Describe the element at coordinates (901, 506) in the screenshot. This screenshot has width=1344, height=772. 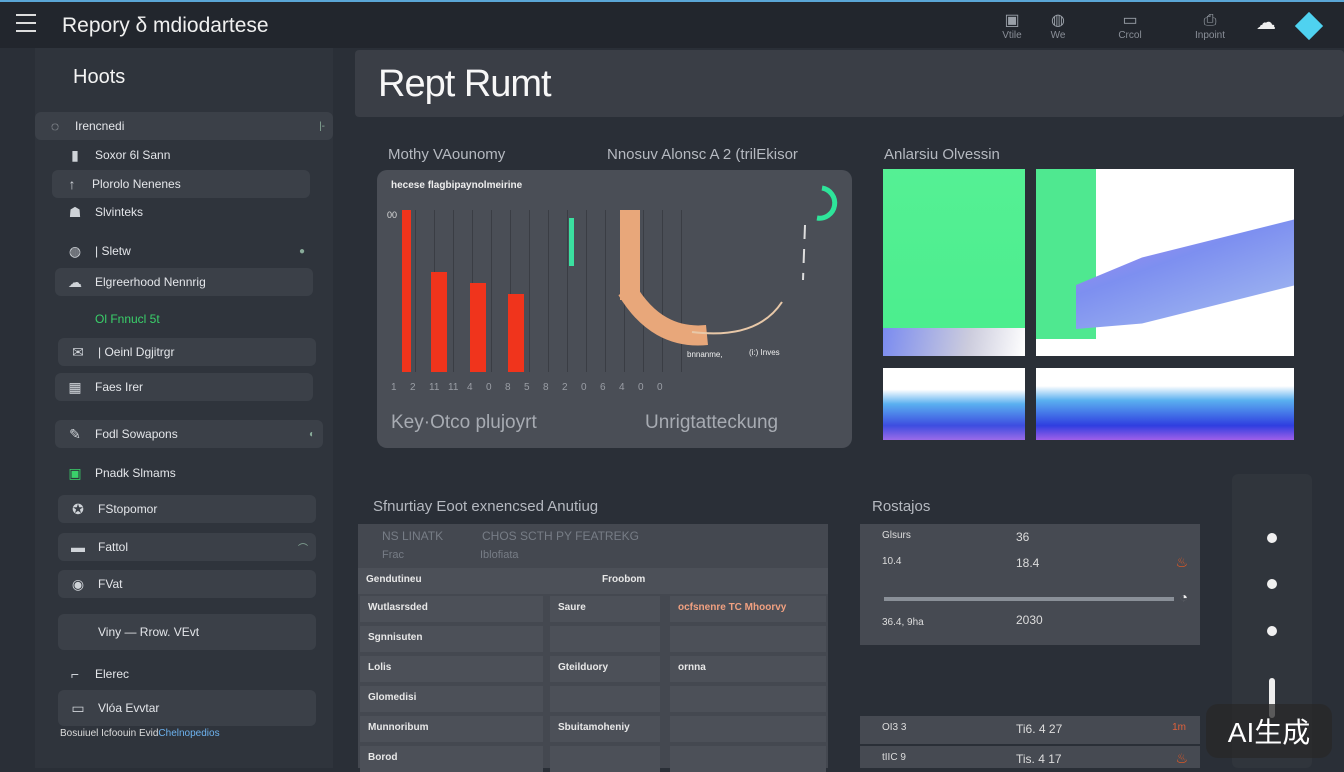
I see `section-title: Rostajos` at that location.